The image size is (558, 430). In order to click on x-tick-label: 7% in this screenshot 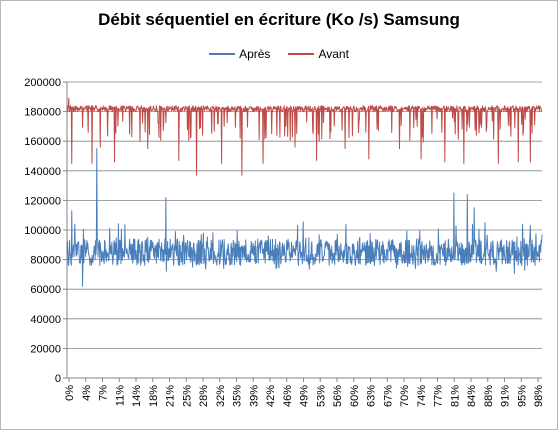, I will do `click(104, 393)`.